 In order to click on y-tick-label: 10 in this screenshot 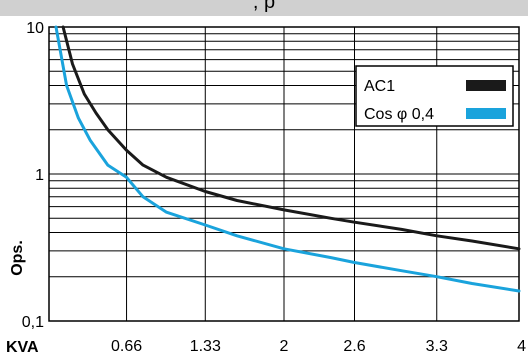, I will do `click(35, 28)`.